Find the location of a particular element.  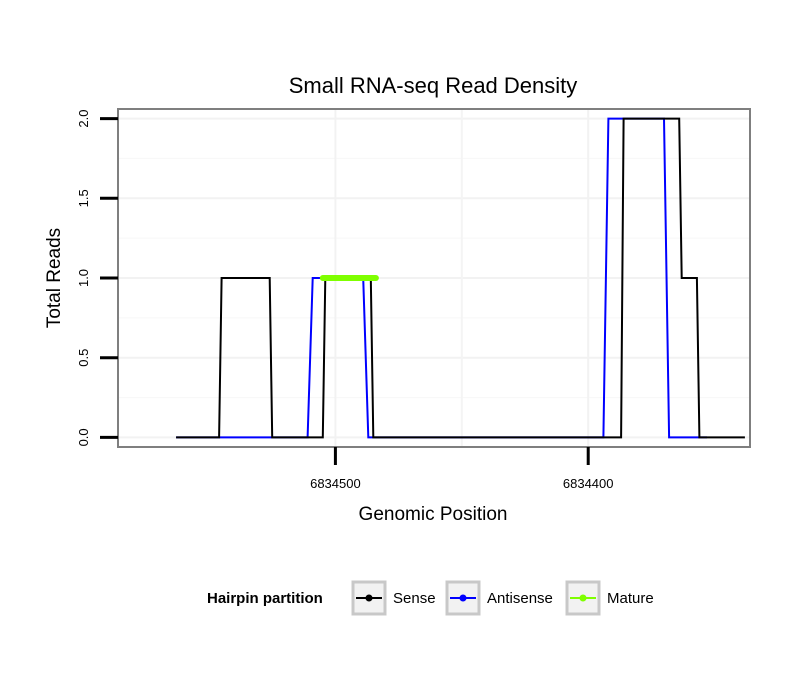

y-axis-title: Total Reads is located at coordinates (54, 278).